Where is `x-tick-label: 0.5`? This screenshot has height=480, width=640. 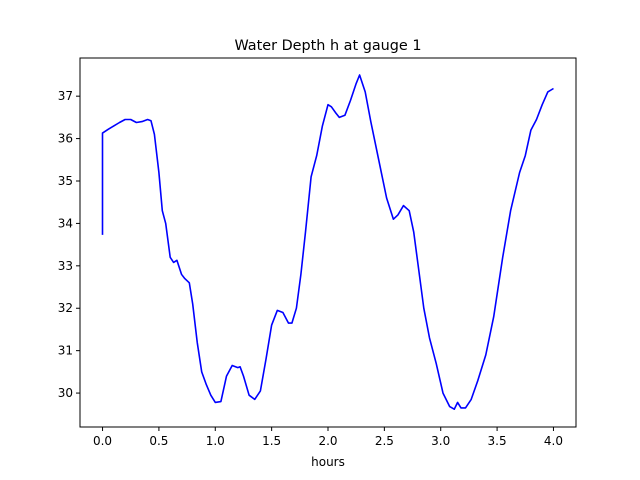 x-tick-label: 0.5 is located at coordinates (158, 441).